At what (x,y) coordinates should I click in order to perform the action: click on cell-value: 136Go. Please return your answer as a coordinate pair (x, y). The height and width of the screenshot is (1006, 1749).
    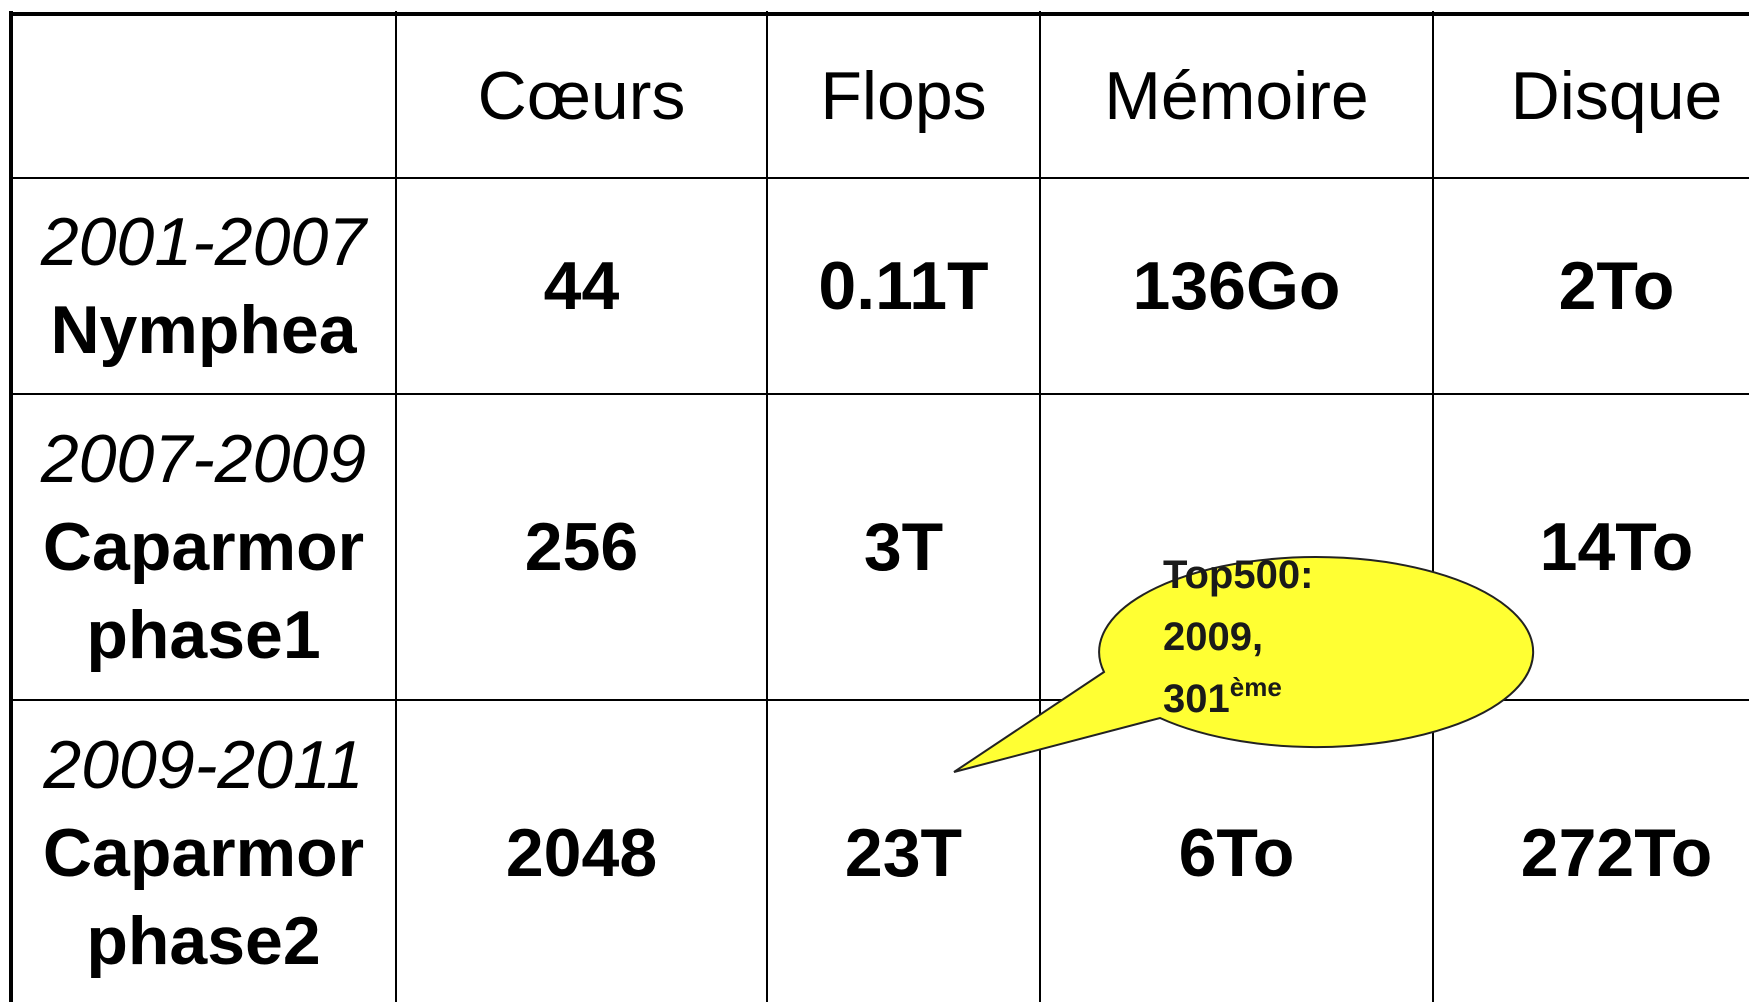
    Looking at the image, I should click on (1236, 286).